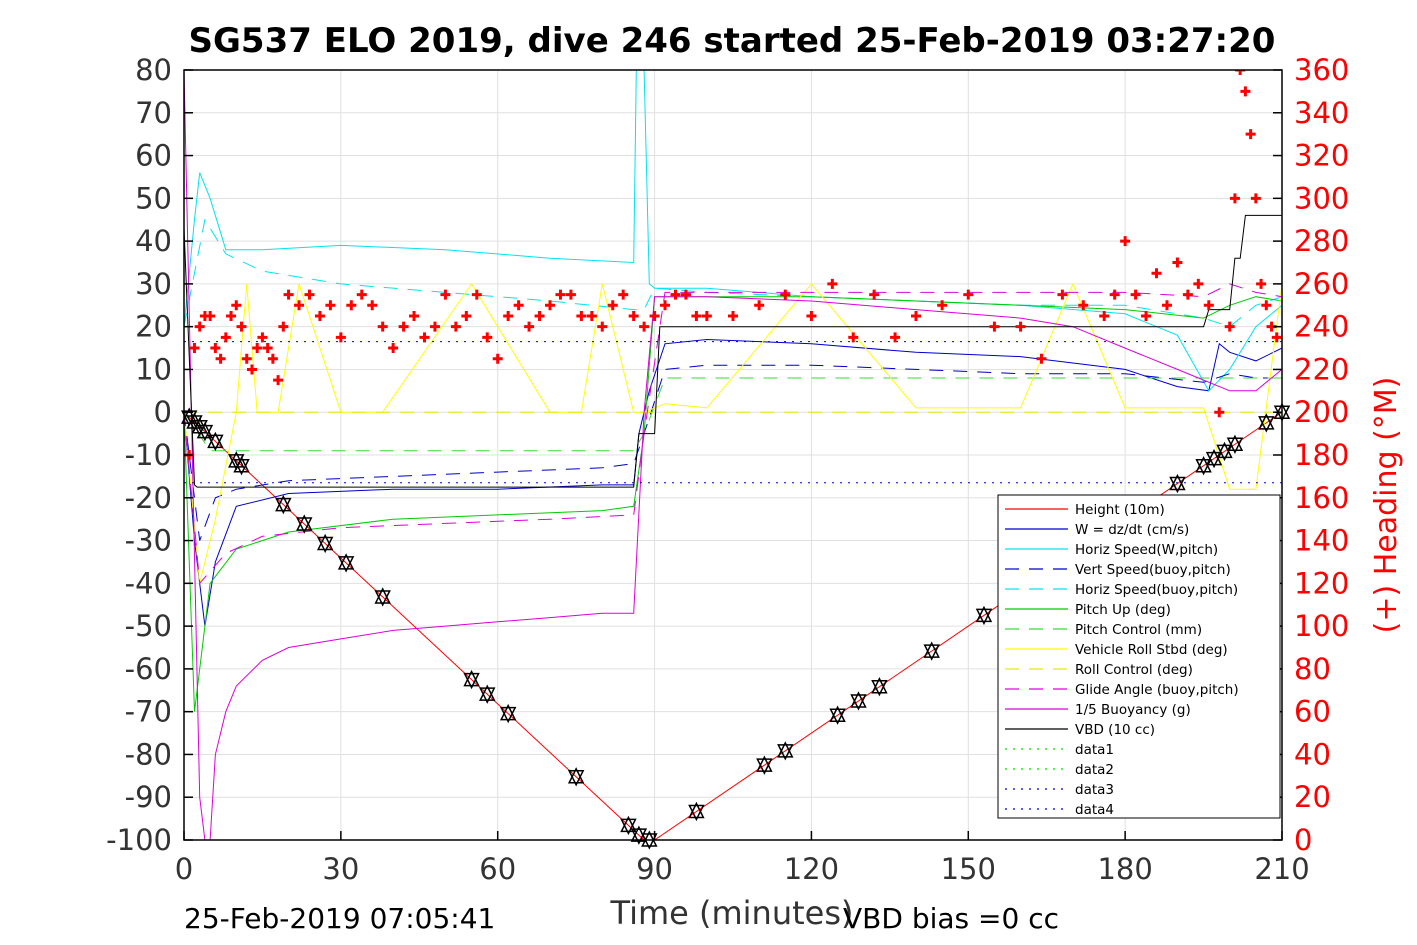 Image resolution: width=1417 pixels, height=945 pixels. Describe the element at coordinates (1312, 712) in the screenshot. I see `y2-tick-label: 60` at that location.